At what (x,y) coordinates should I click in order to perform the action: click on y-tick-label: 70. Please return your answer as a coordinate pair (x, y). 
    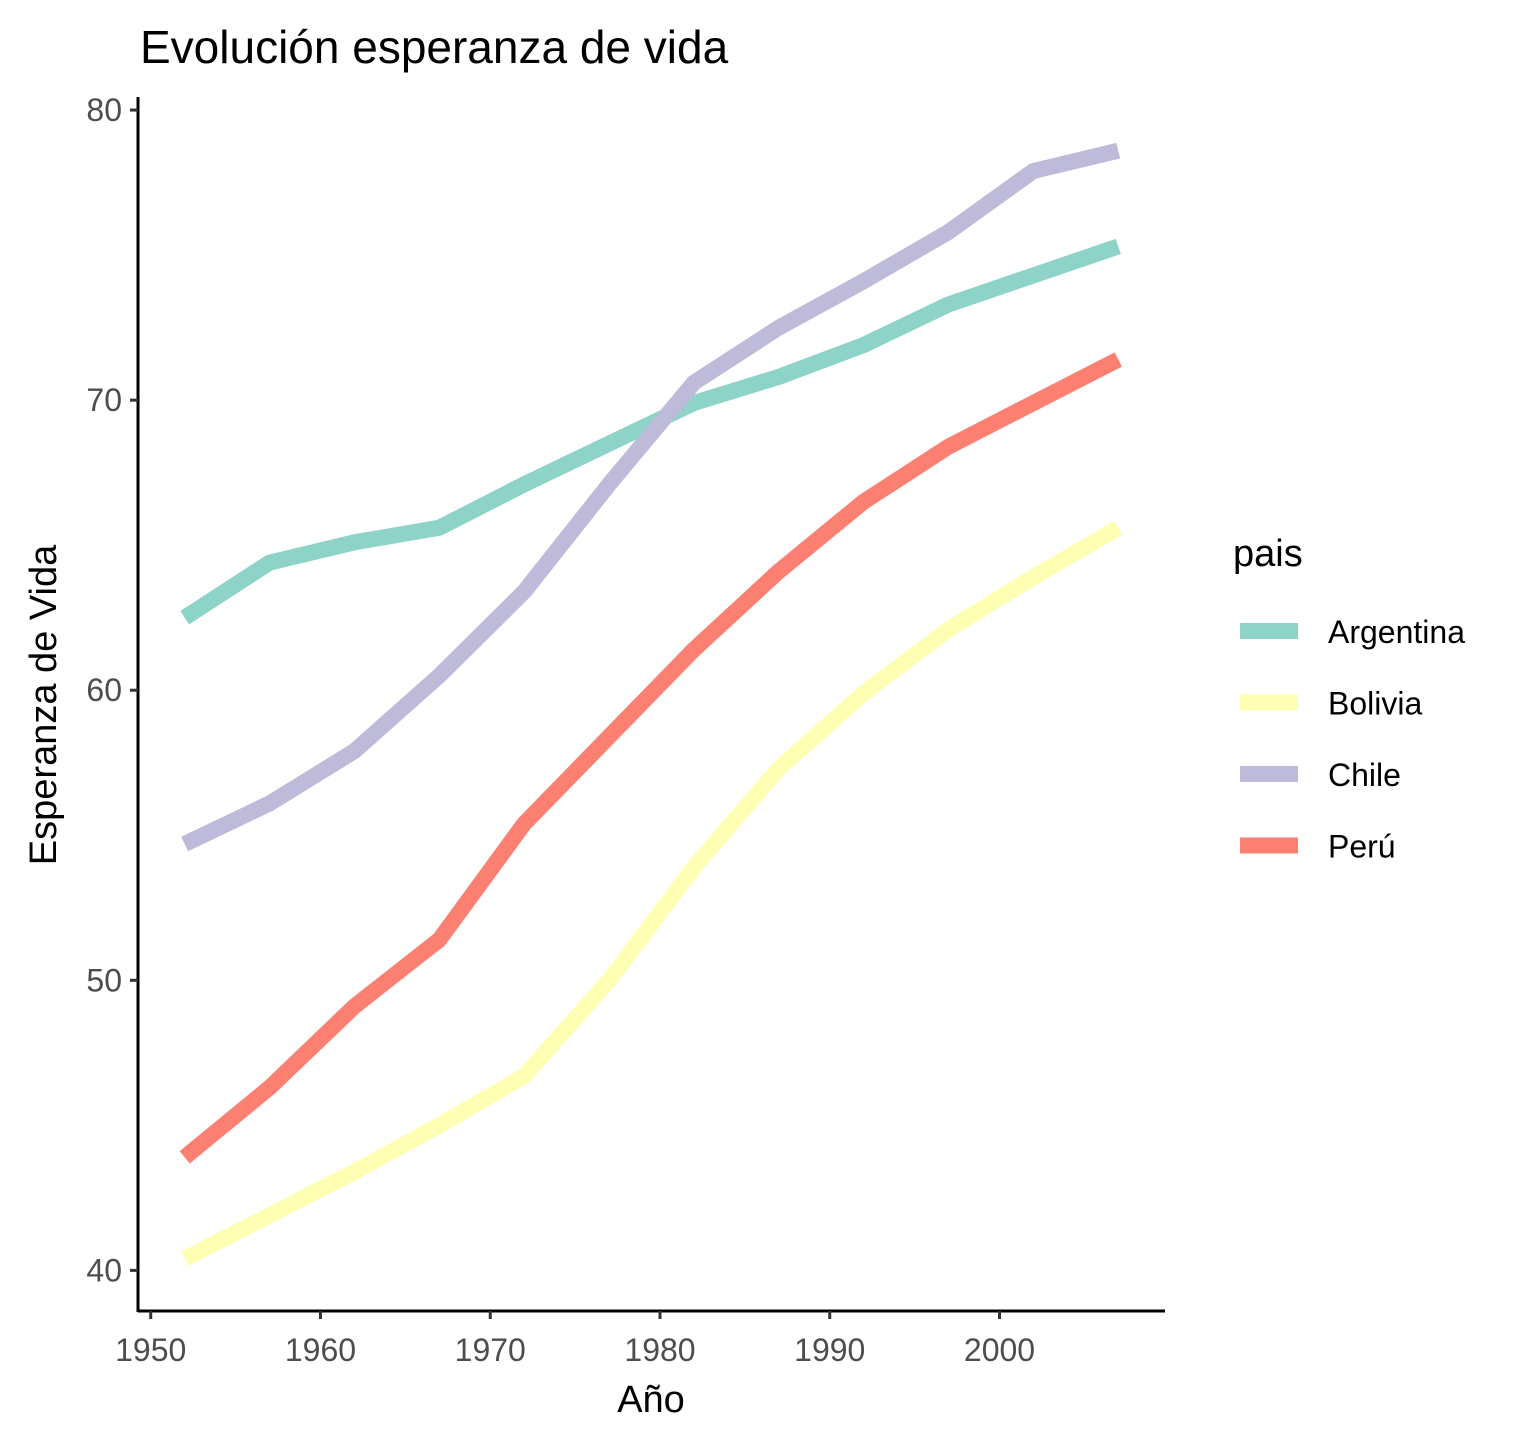
    Looking at the image, I should click on (104, 400).